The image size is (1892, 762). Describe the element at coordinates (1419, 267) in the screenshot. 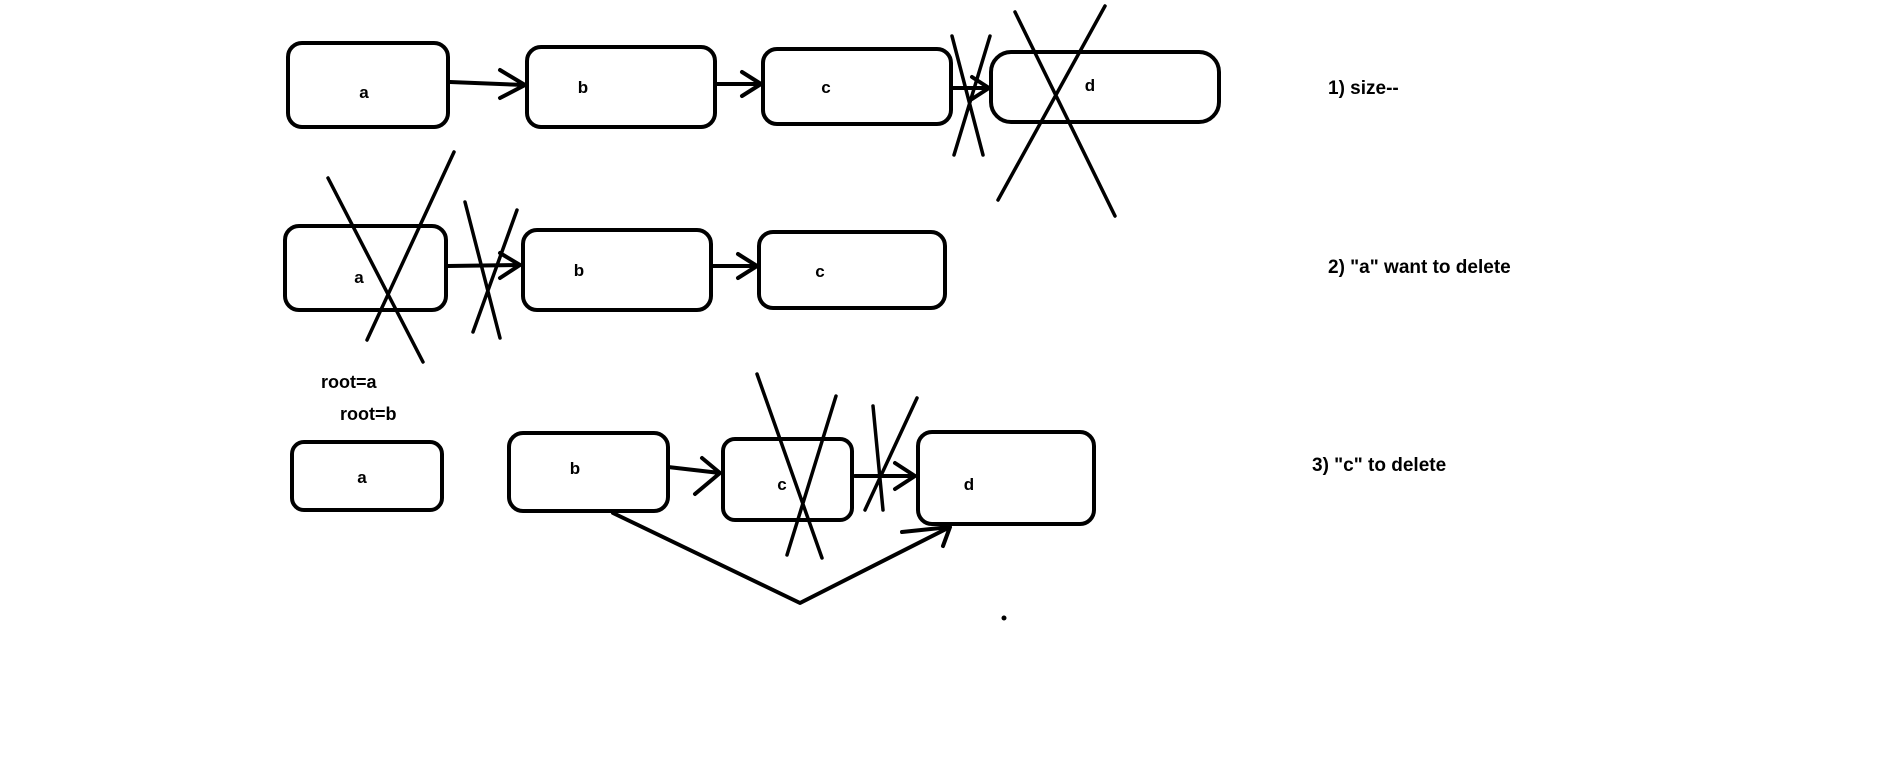

I see `step-2-label: 2) "a" want to delete` at that location.